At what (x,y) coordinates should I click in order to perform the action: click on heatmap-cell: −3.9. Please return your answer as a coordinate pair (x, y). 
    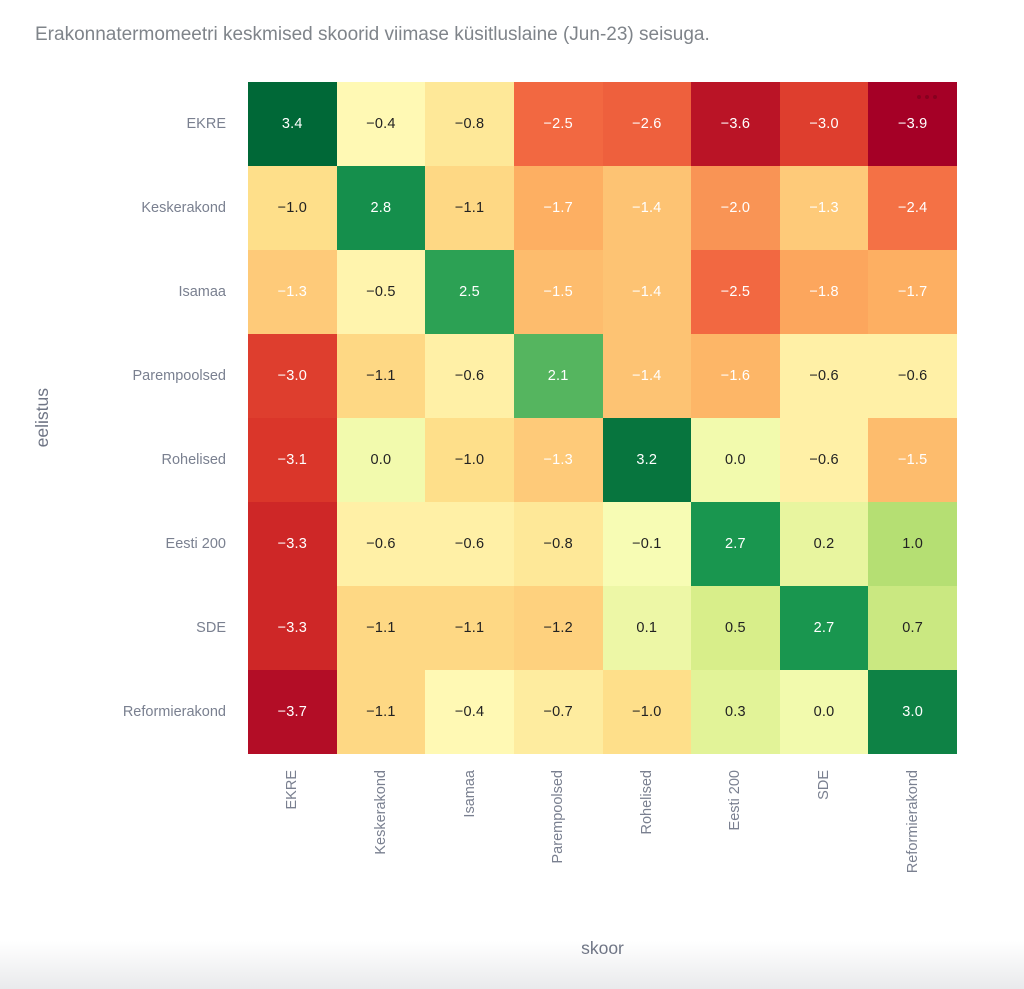
    Looking at the image, I should click on (912, 124).